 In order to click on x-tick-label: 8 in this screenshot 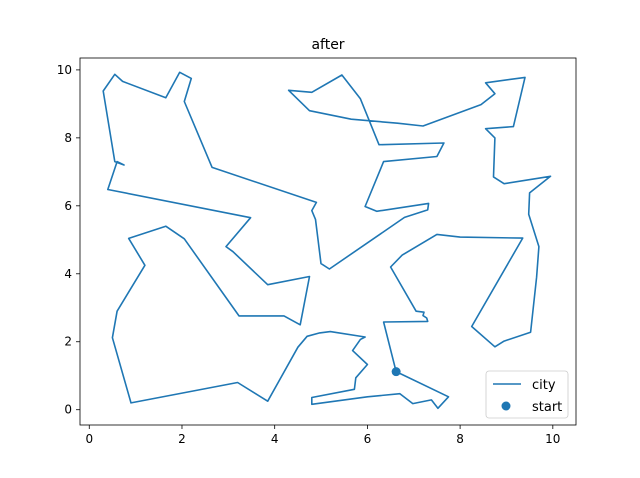, I will do `click(460, 439)`.